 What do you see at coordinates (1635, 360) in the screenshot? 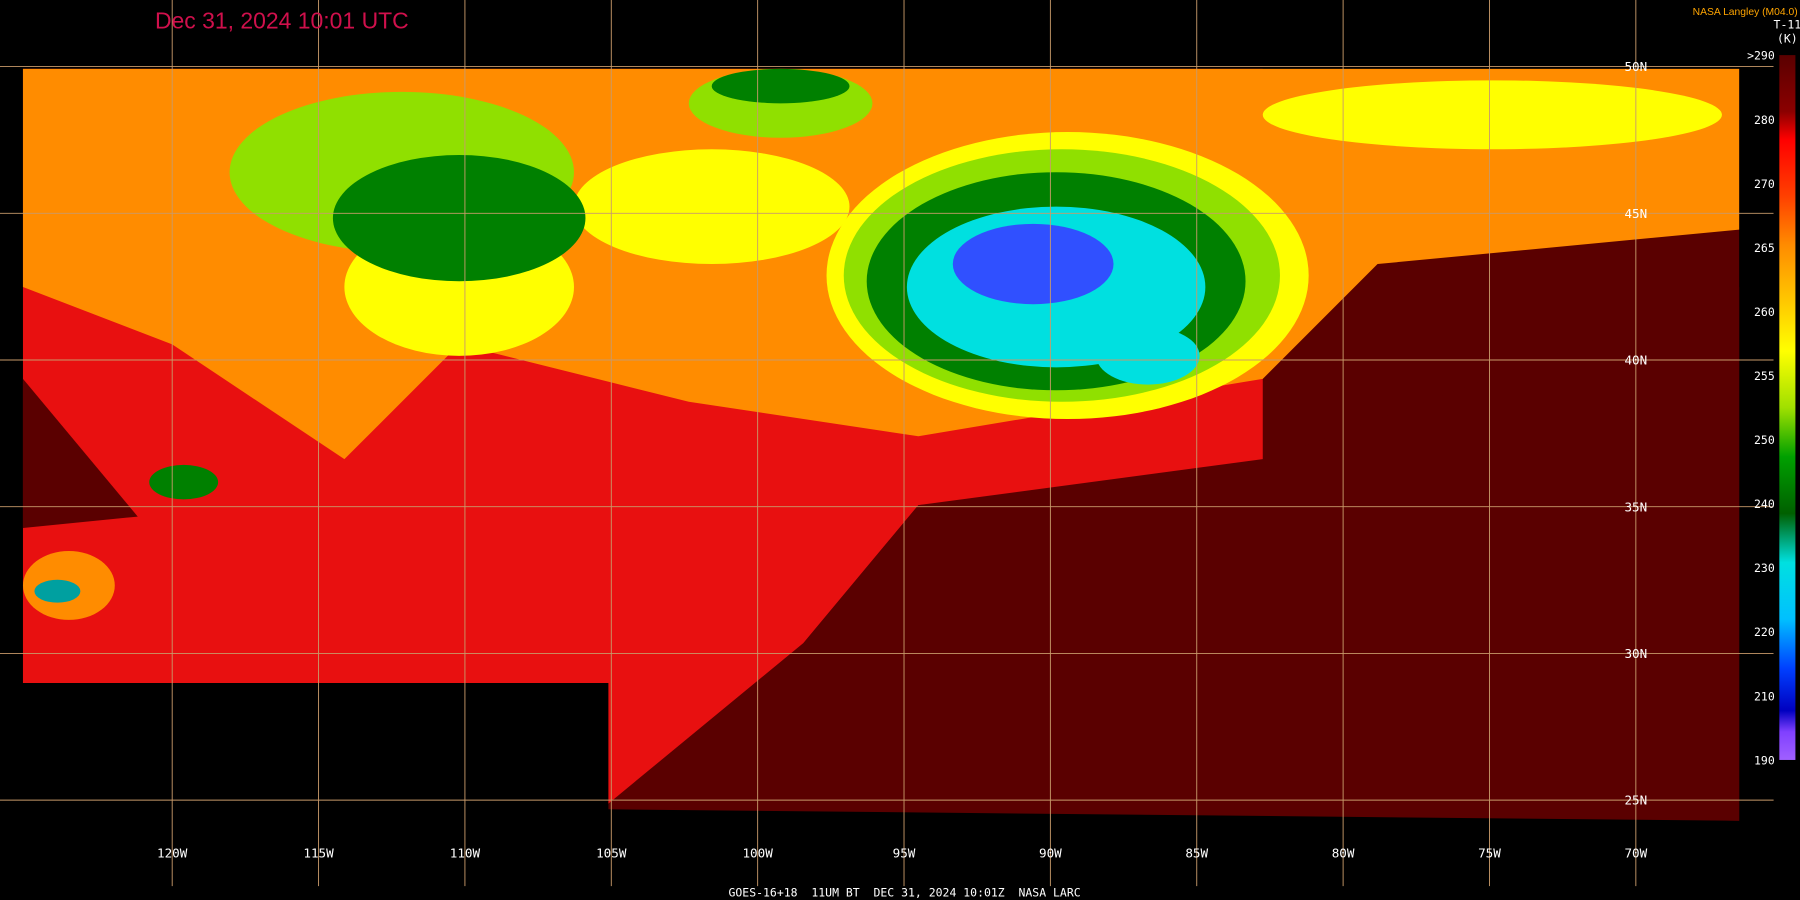
I see `latitude-label: 40N` at bounding box center [1635, 360].